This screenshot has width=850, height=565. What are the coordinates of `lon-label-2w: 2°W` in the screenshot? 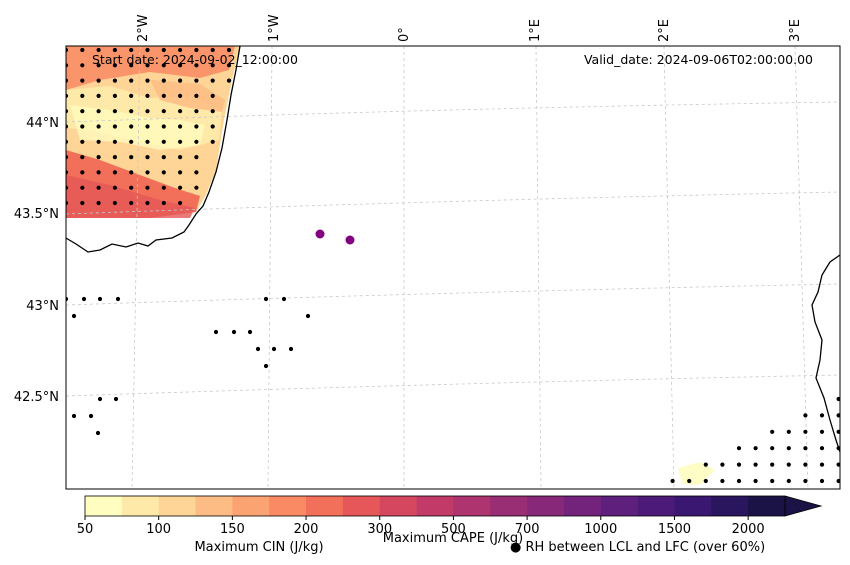 It's located at (143, 28).